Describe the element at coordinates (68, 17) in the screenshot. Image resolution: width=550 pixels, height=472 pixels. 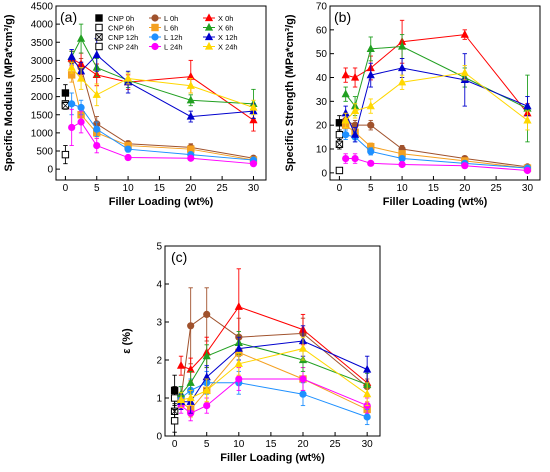
I see `panel-letter: (a)` at that location.